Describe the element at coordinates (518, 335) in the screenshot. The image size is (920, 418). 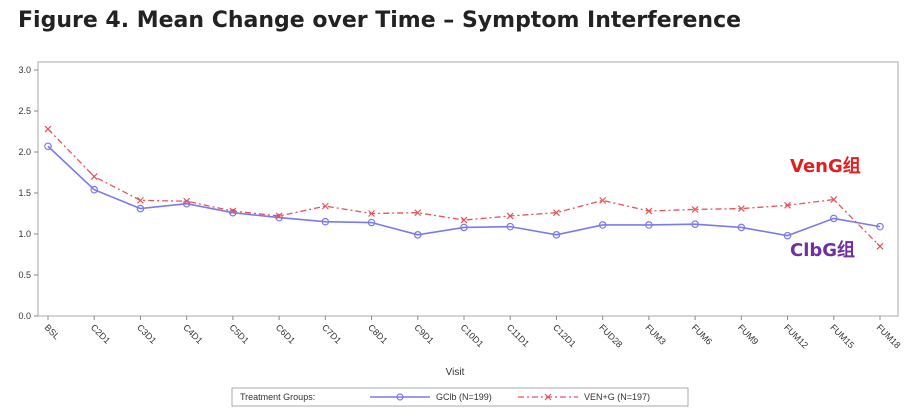
I see `x-tick-label: C11D1` at that location.